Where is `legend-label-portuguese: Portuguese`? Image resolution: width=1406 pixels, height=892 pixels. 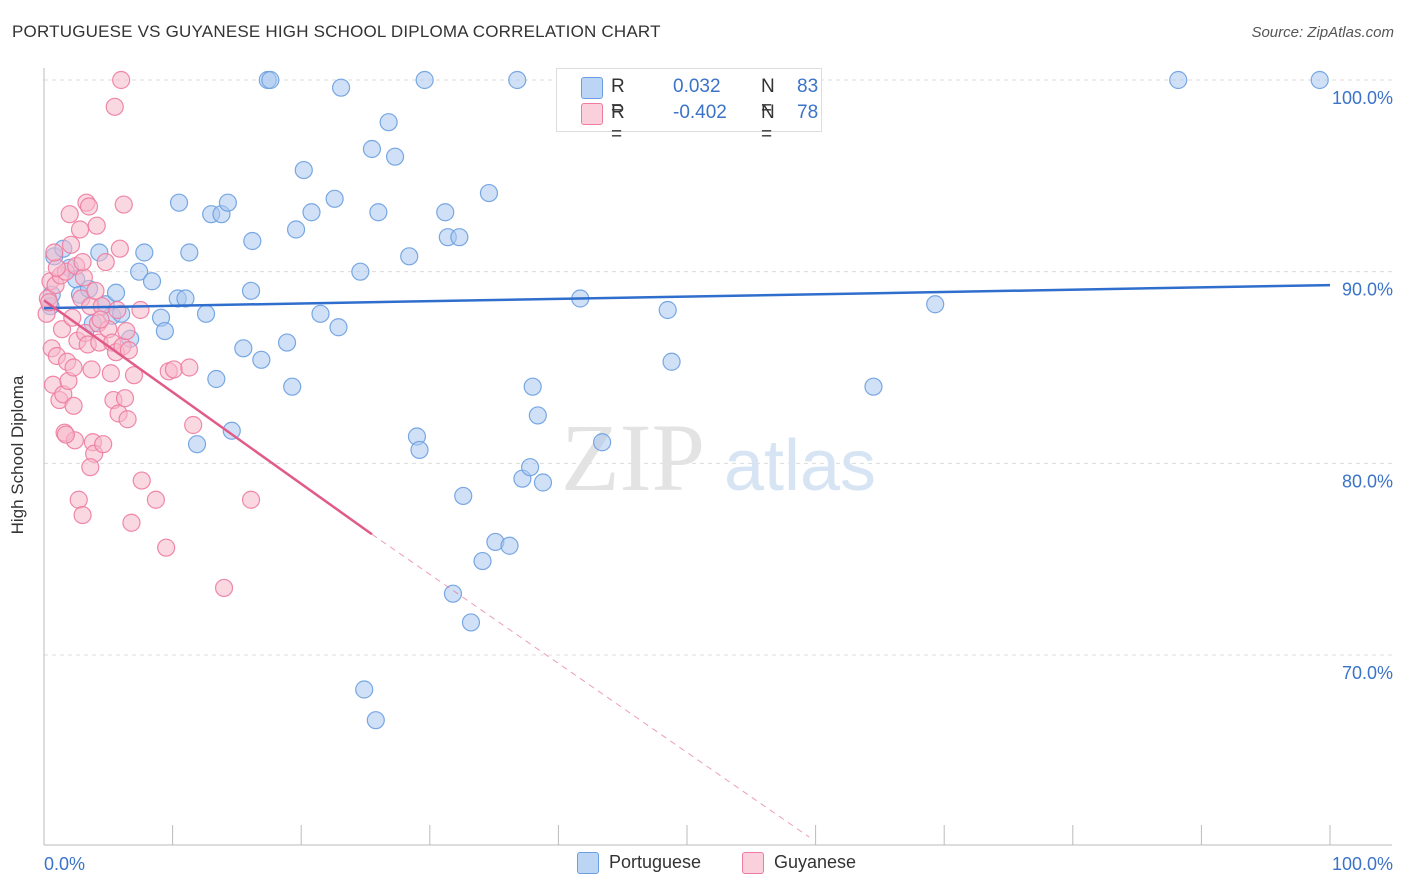 legend-label-portuguese: Portuguese is located at coordinates (655, 862).